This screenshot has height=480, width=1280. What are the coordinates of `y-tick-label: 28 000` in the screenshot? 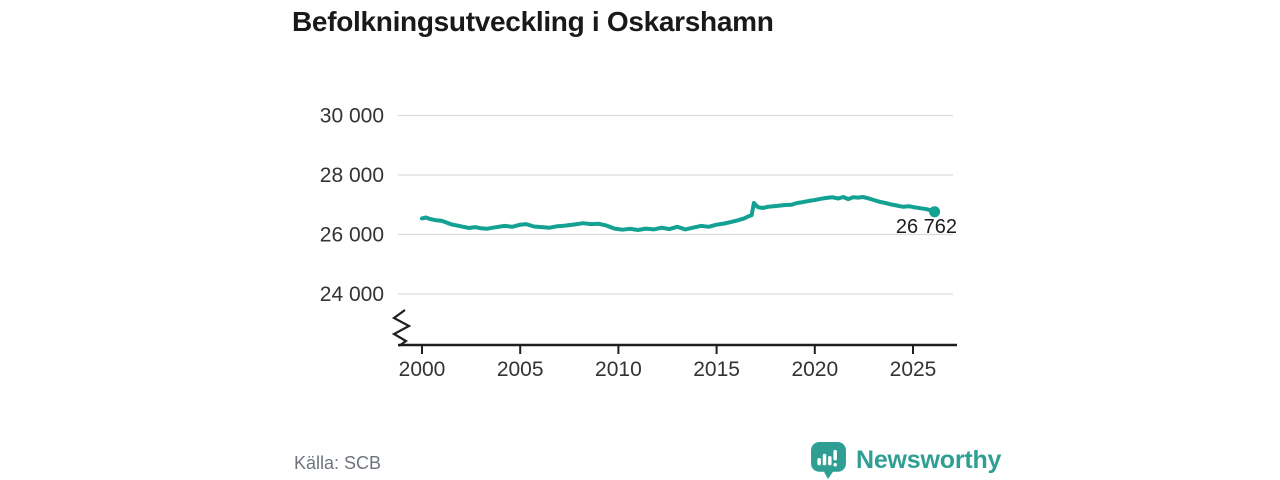 It's located at (352, 175).